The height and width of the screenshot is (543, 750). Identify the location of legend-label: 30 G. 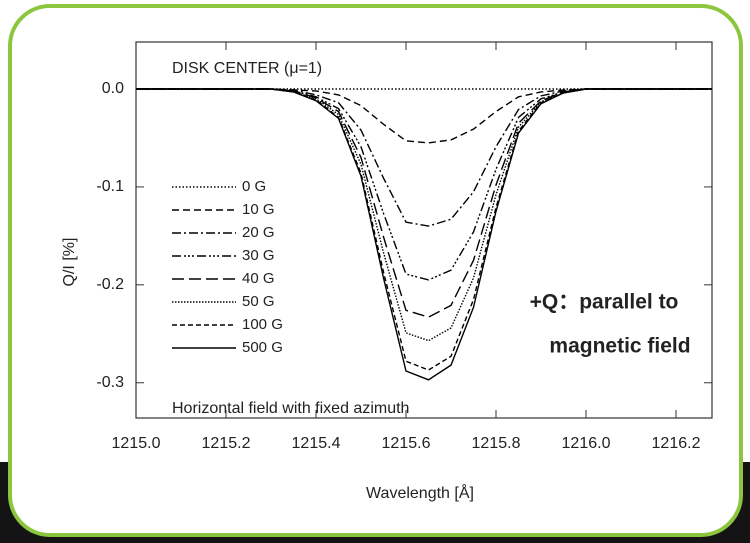
(258, 255).